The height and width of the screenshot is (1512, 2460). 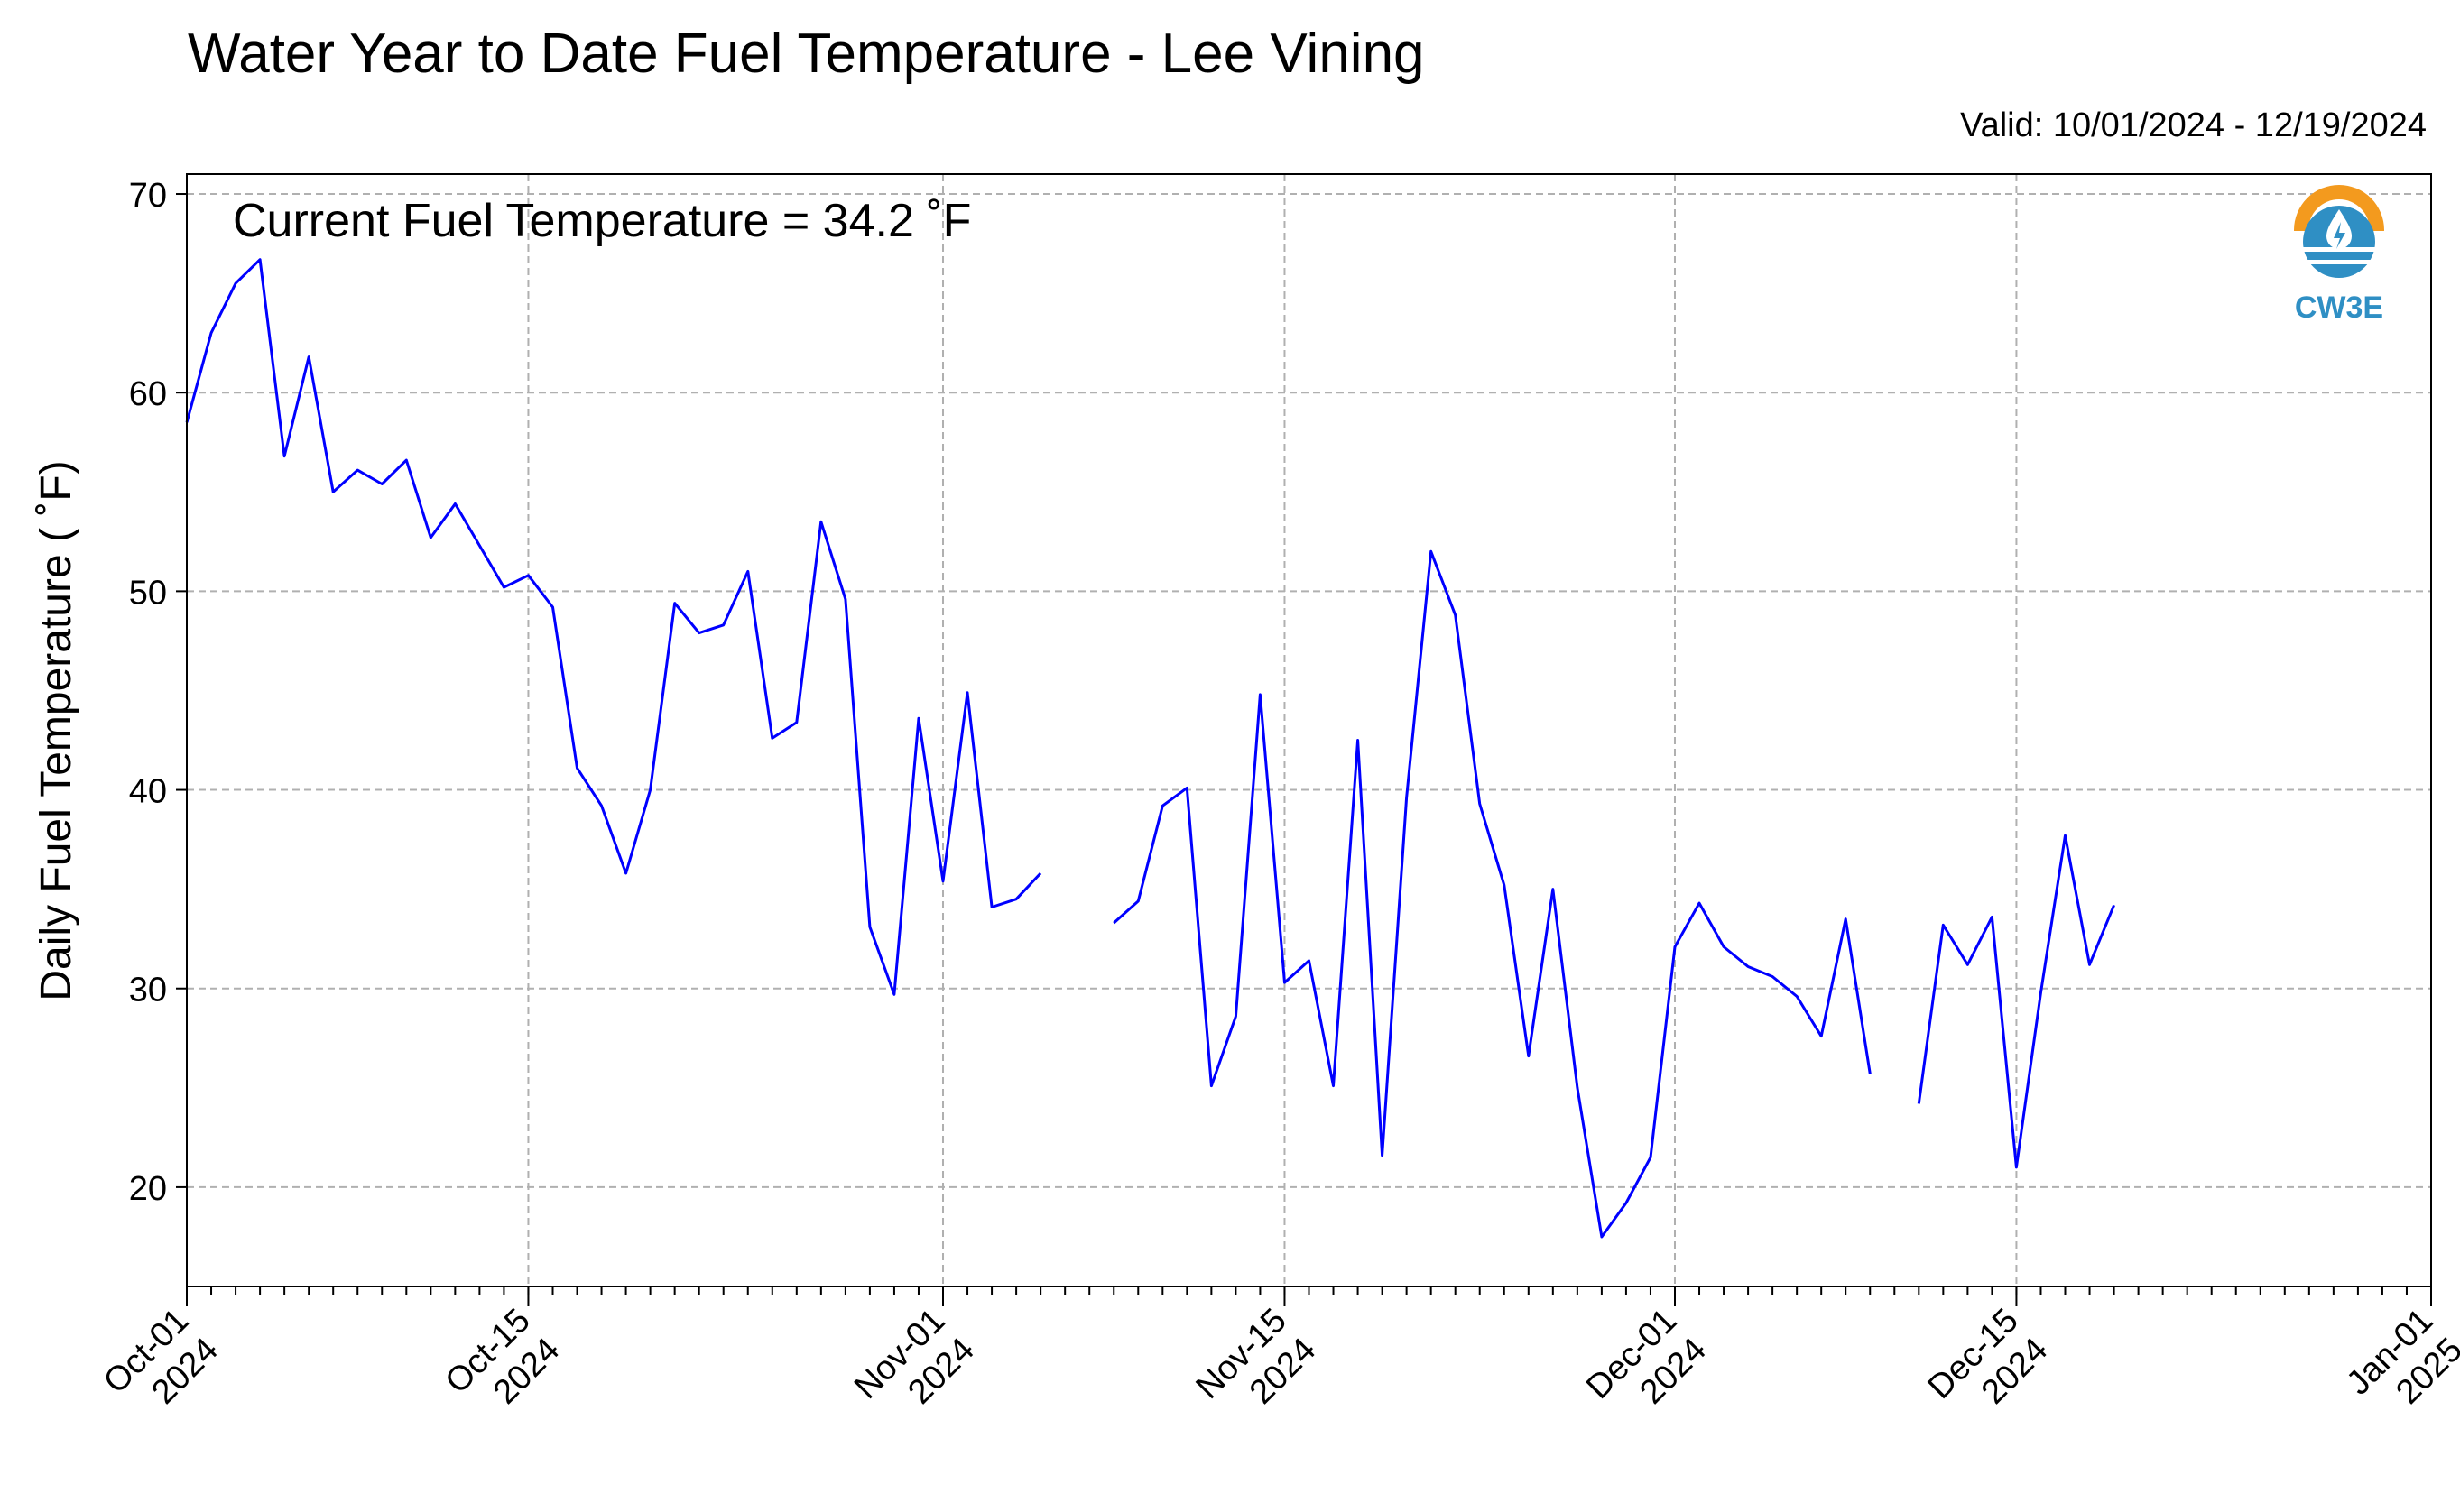 What do you see at coordinates (148, 991) in the screenshot?
I see `y-tick-label: 30` at bounding box center [148, 991].